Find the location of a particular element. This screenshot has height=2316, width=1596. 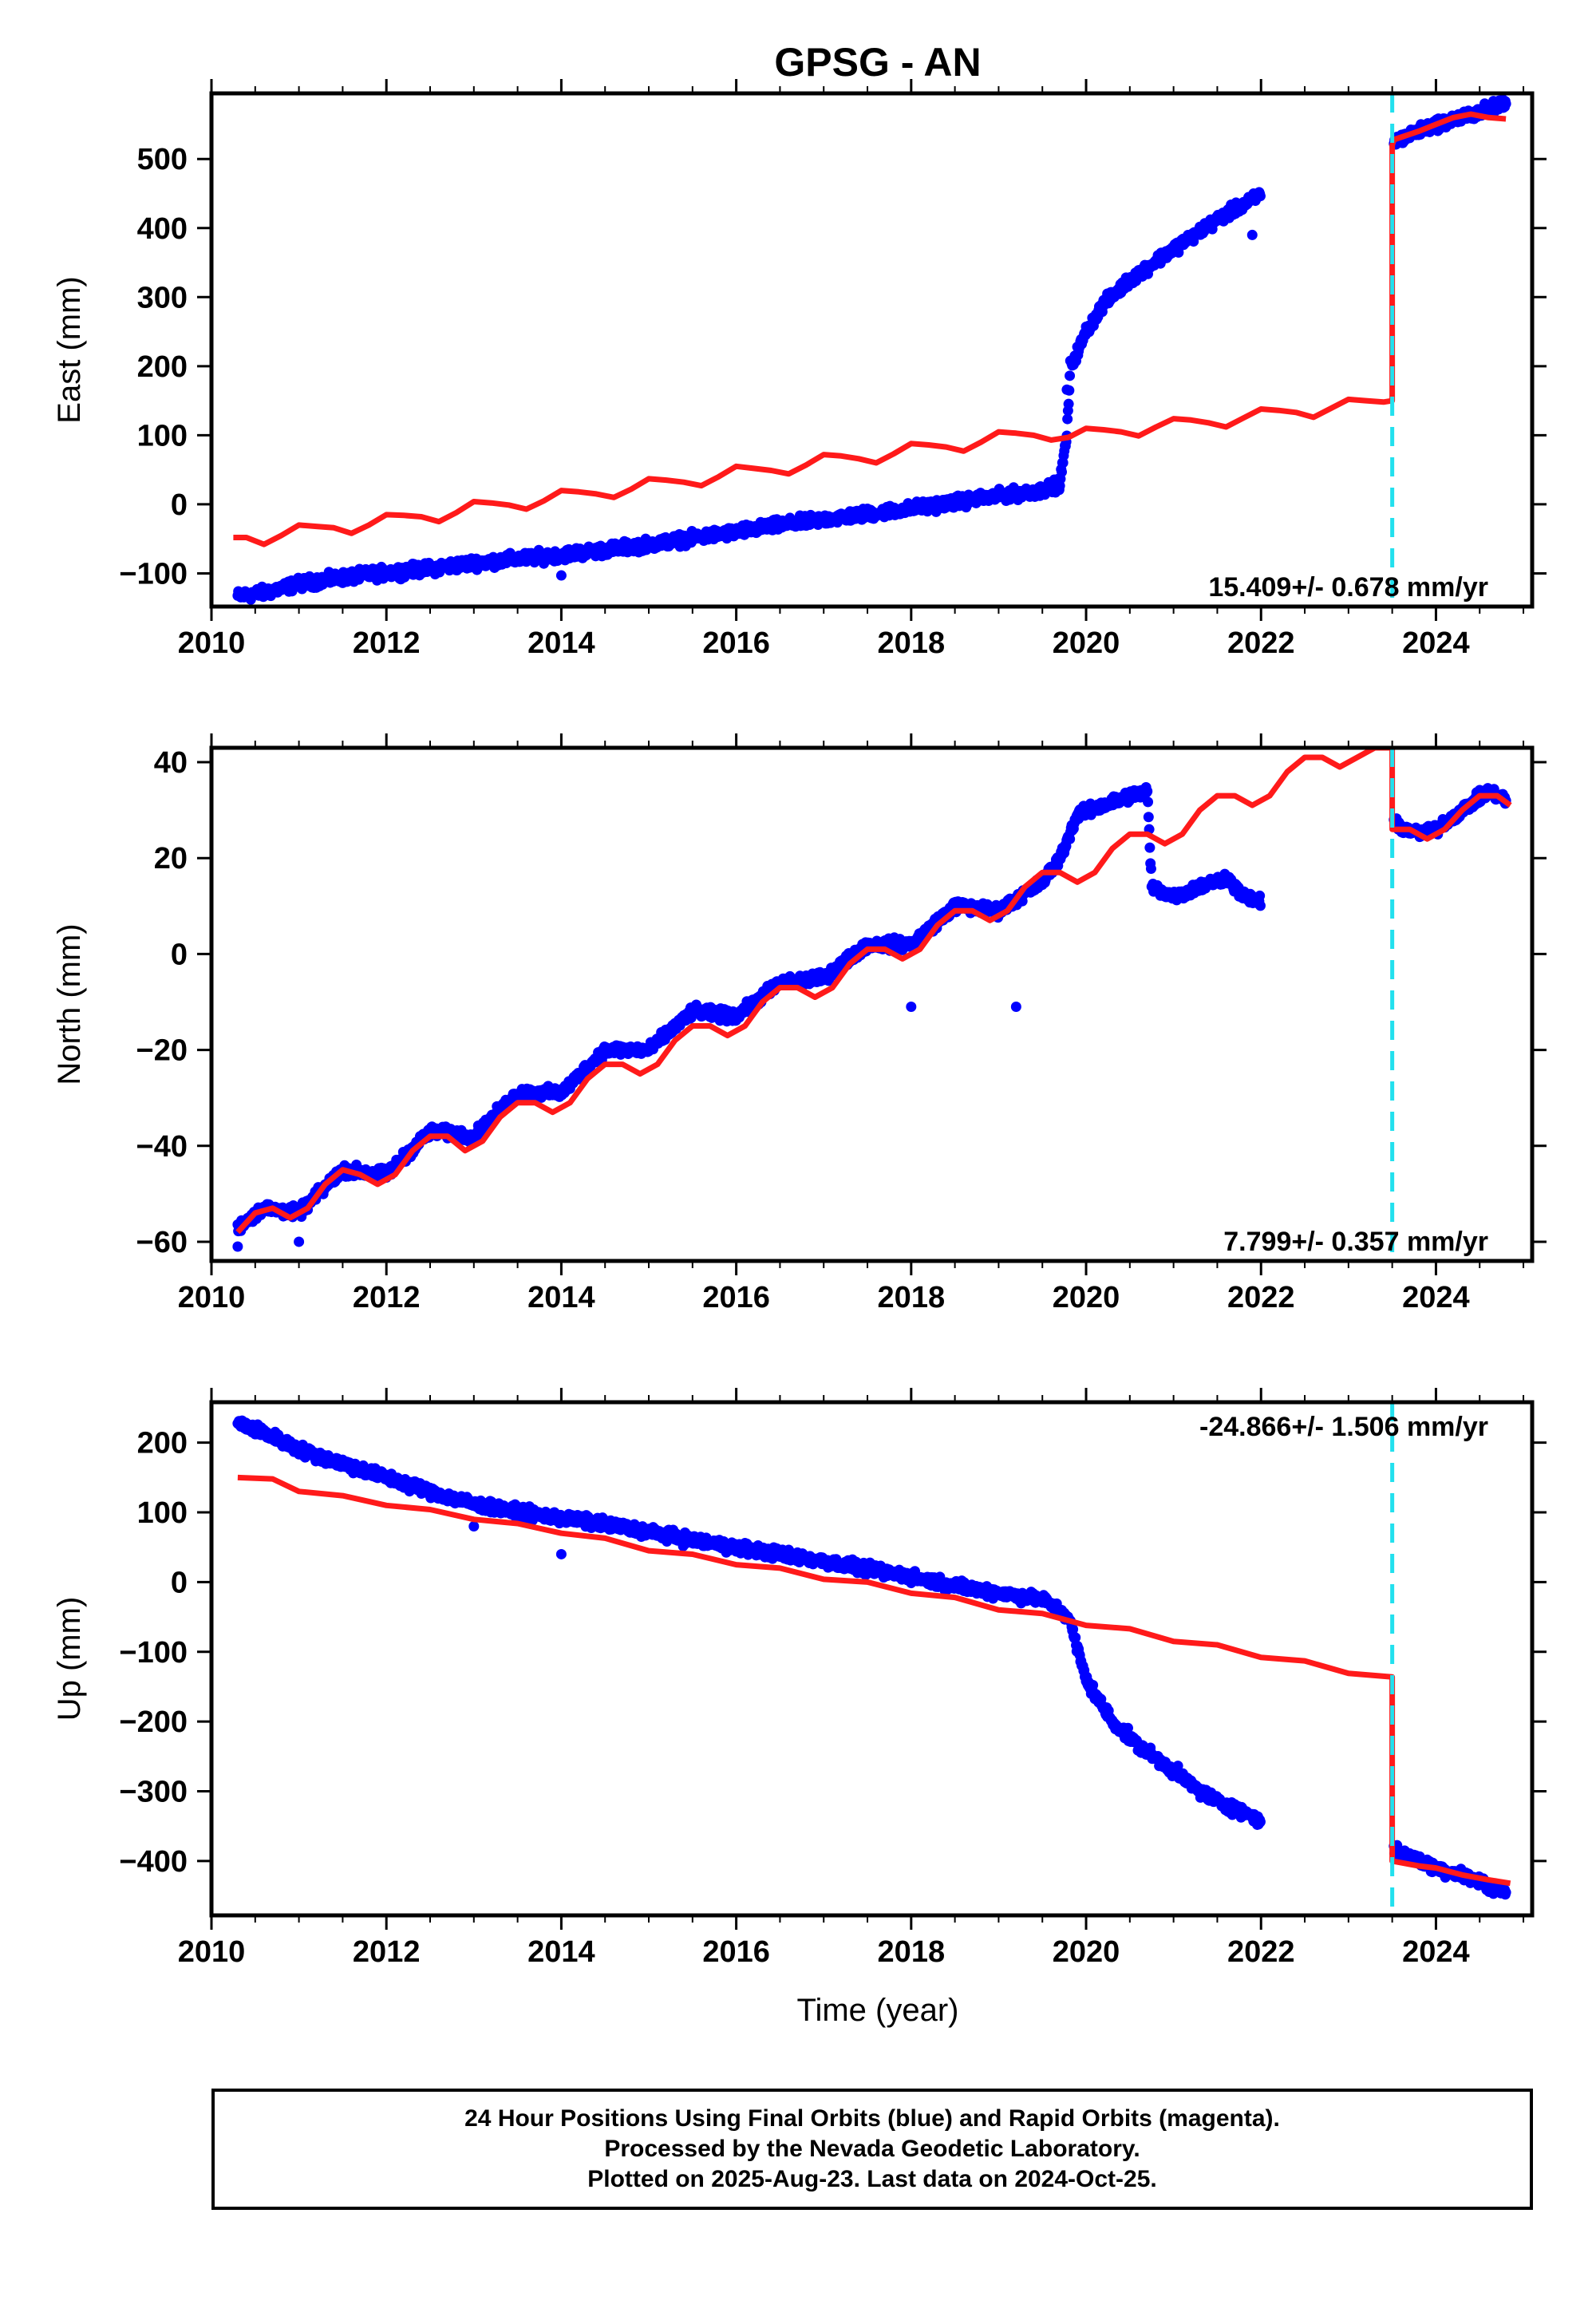

rate-label: 15.409+/- 0.678 mm/yr is located at coordinates (1348, 587).